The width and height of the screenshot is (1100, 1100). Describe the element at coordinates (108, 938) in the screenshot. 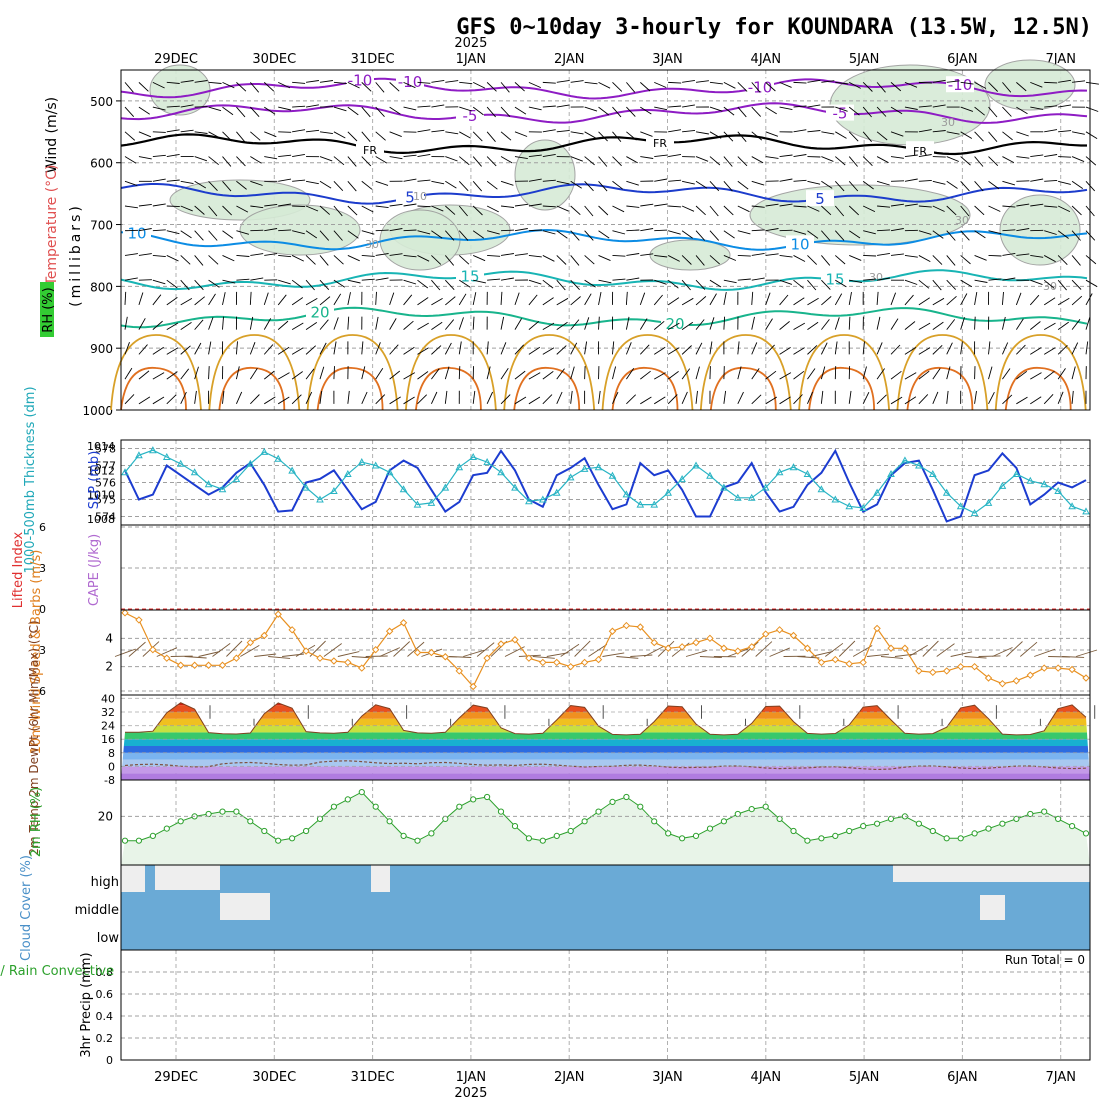

I see `cloud-row-label: low` at that location.